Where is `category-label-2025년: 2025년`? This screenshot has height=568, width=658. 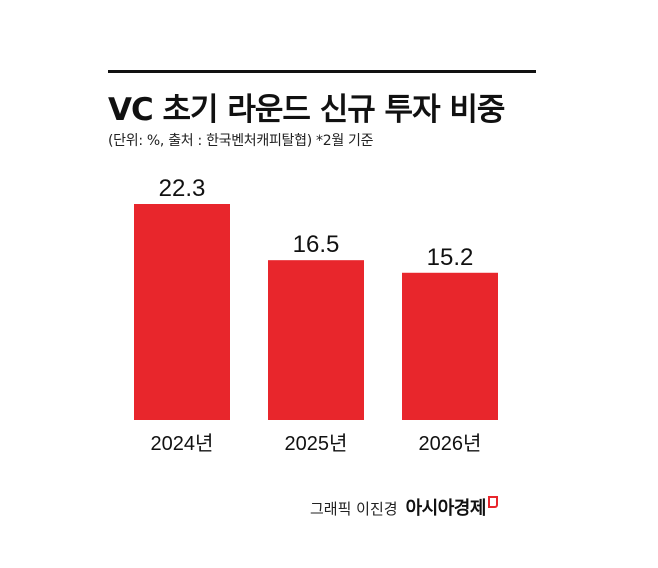
category-label-2025년: 2025년 is located at coordinates (316, 443).